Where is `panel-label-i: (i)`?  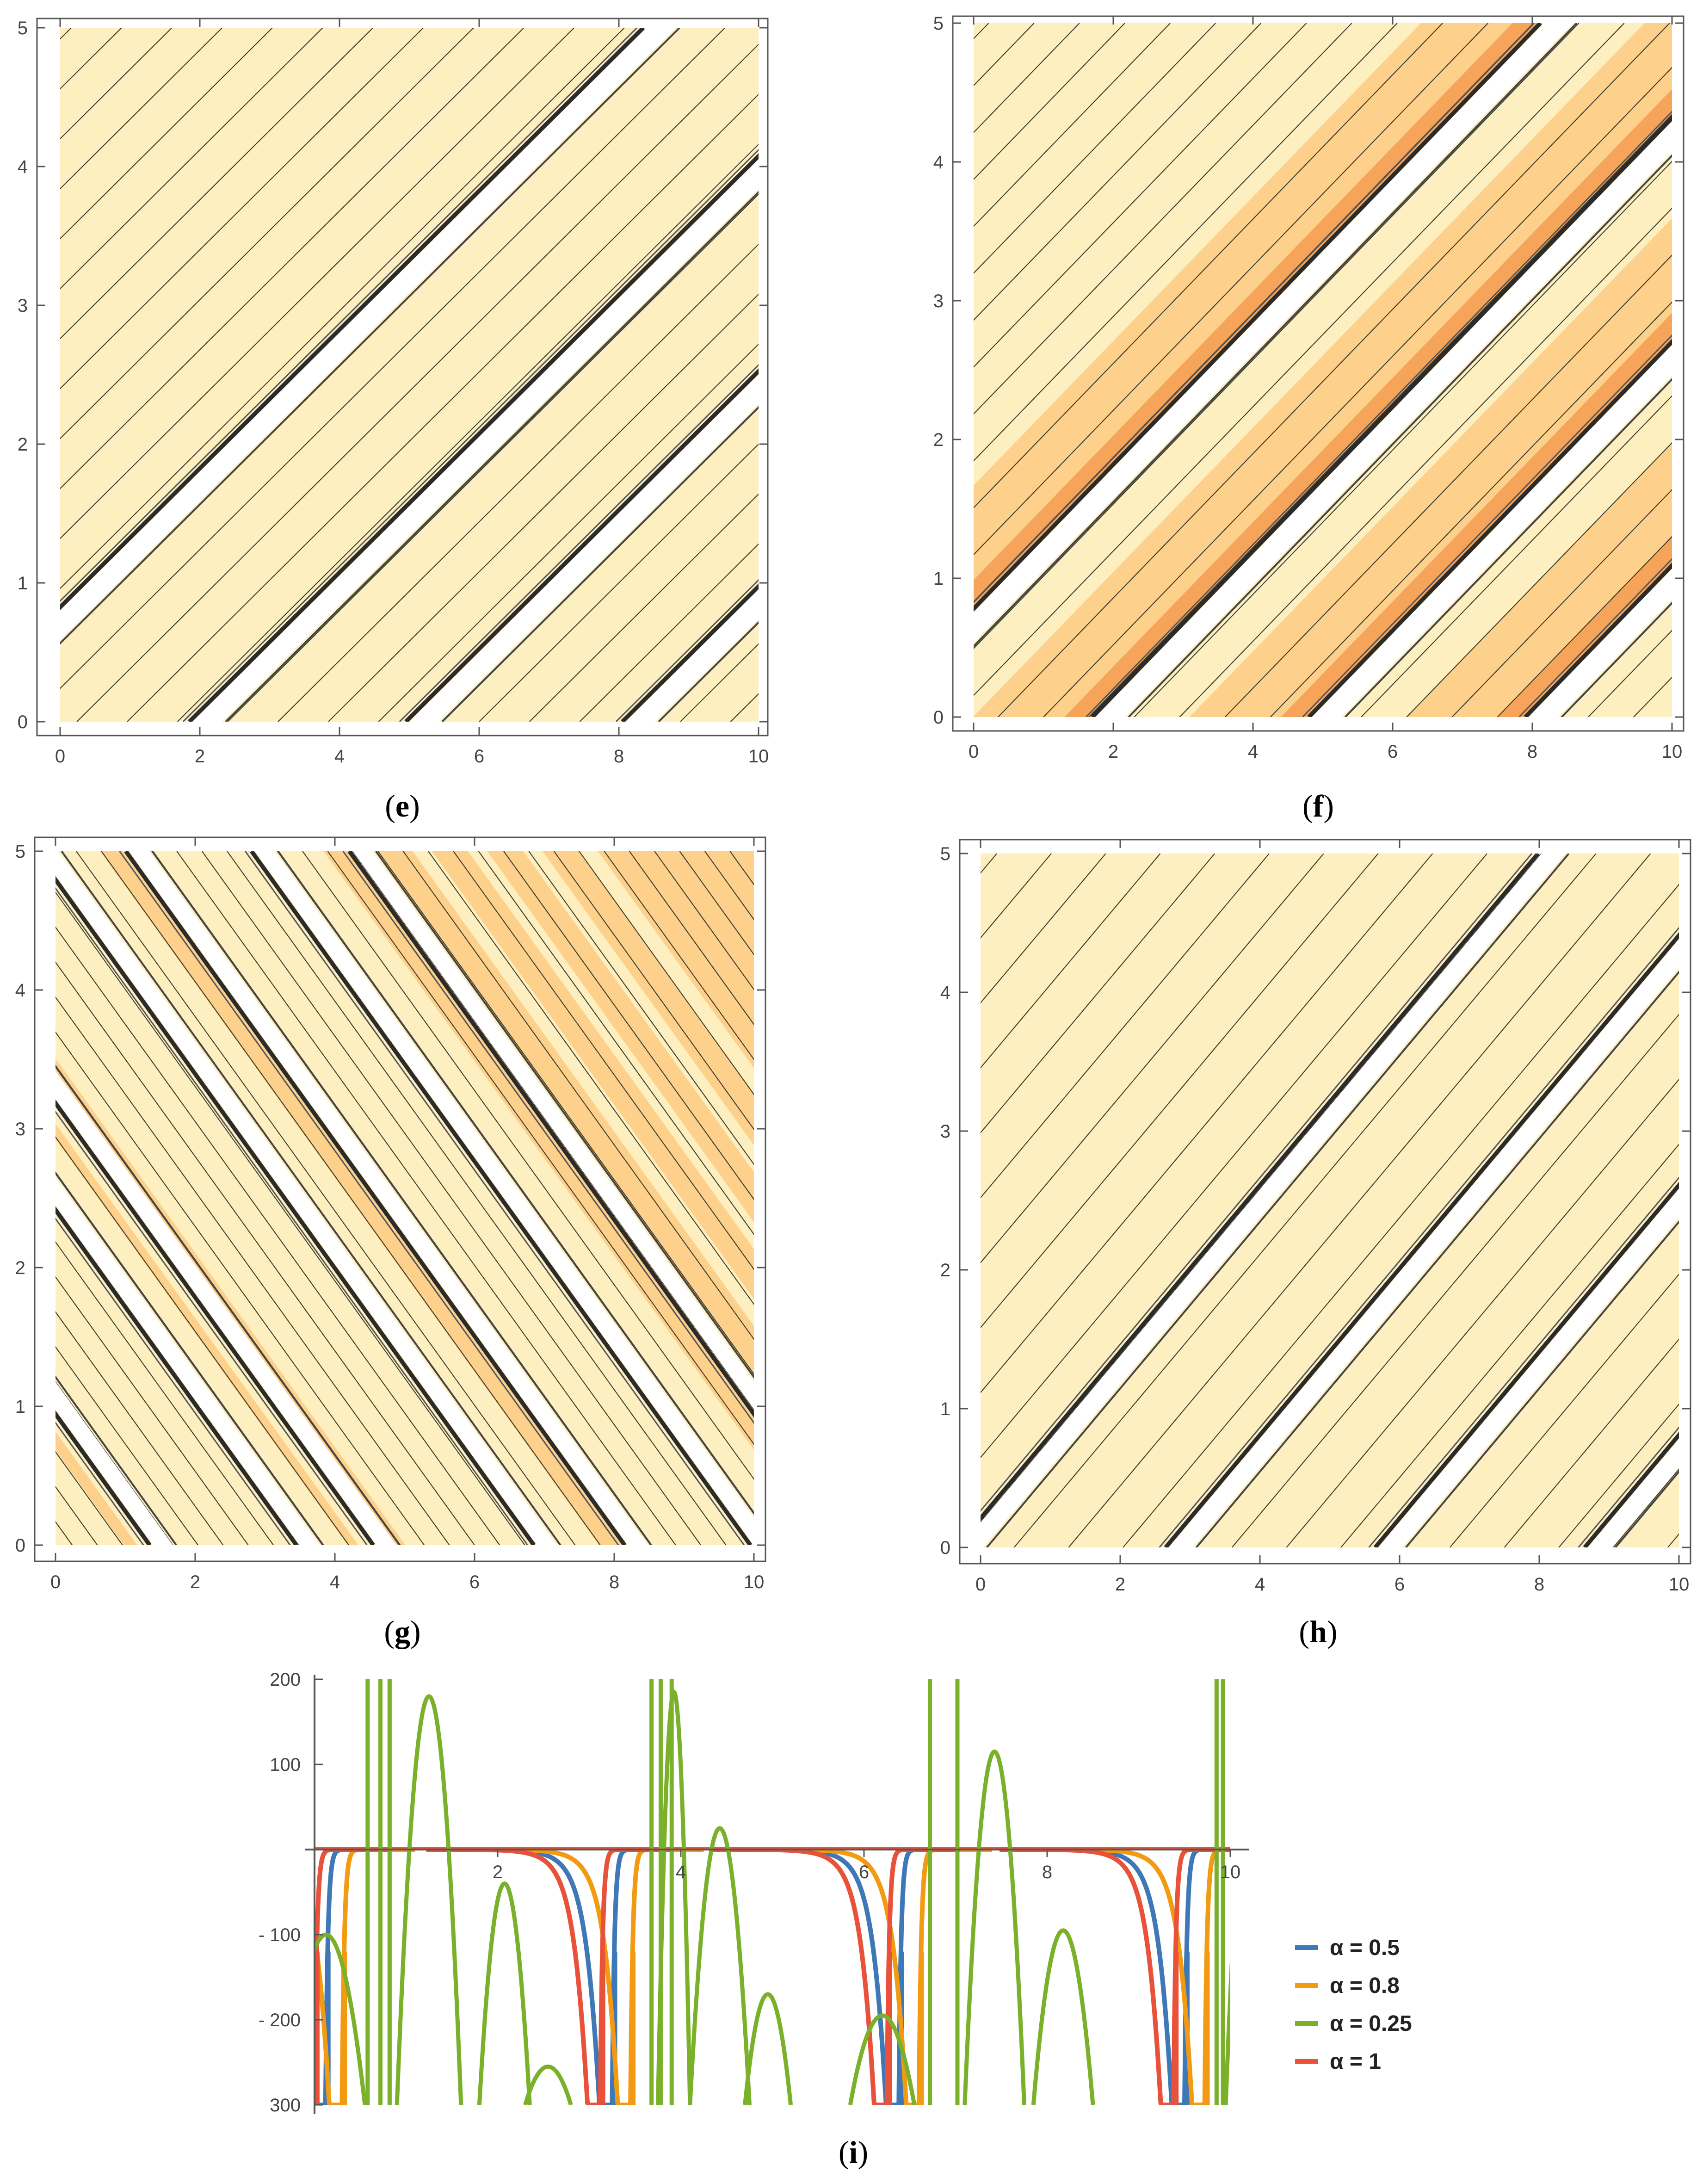
panel-label-i: (i) is located at coordinates (854, 2152).